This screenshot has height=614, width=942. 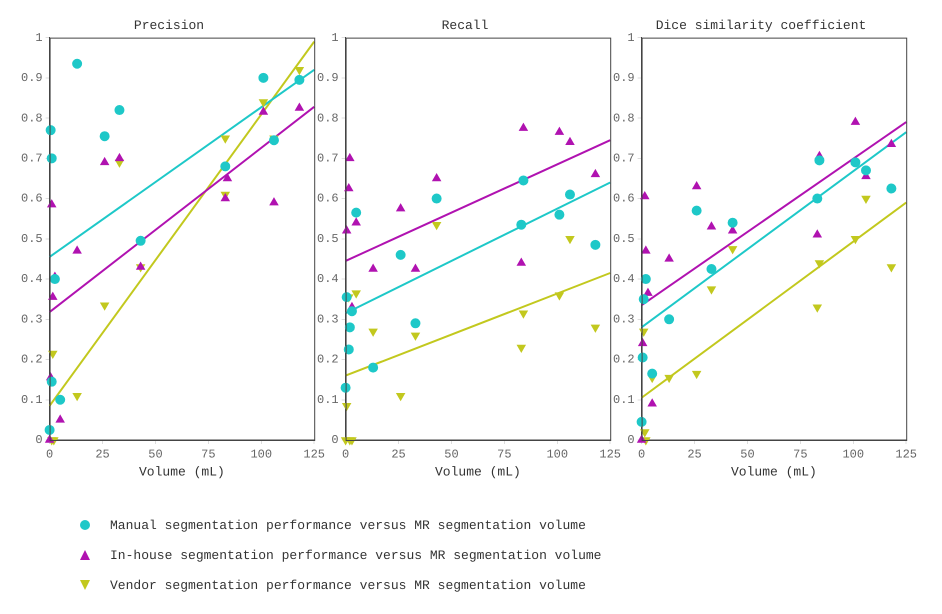 I want to click on legend-label: Vendor segmentation performance versus MR segmentation volume, so click(x=348, y=585).